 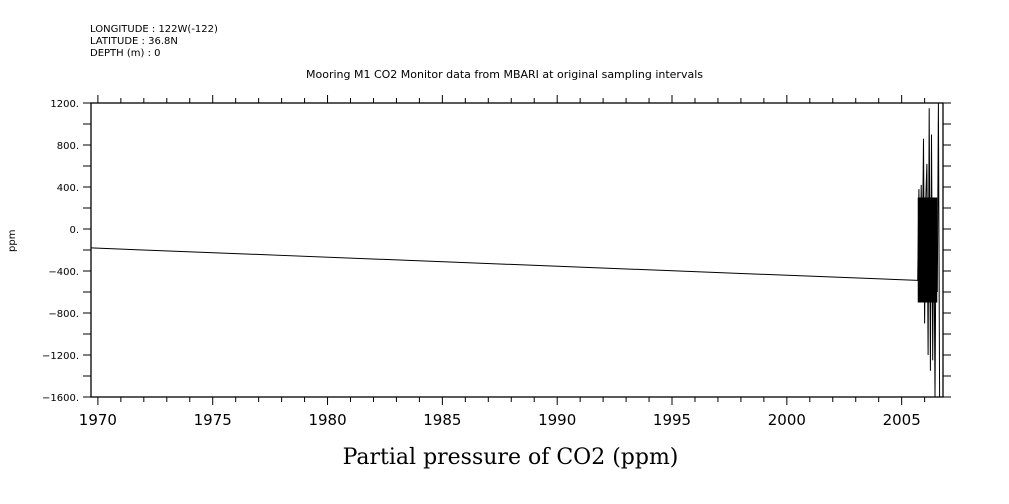 I want to click on y-tick-label: −1600., so click(x=60, y=398).